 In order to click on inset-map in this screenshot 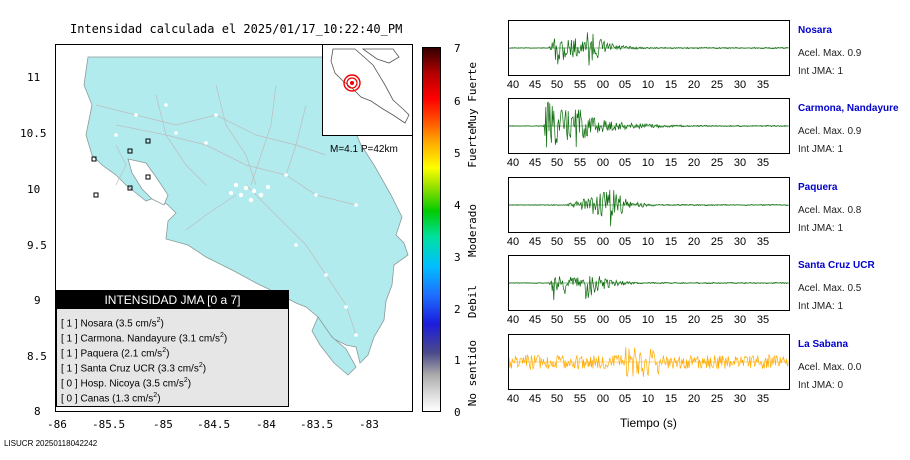, I will do `click(367, 90)`.